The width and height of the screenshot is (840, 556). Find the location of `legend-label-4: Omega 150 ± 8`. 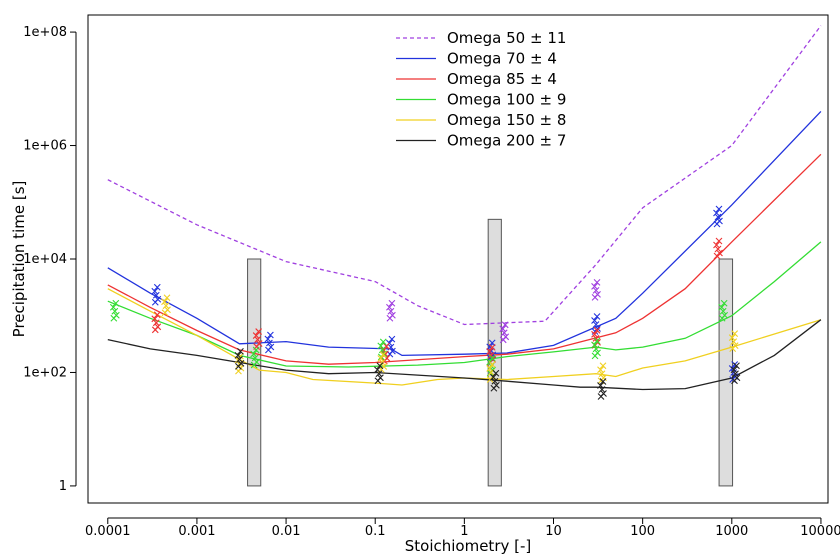

legend-label-4: Omega 150 ± 8 is located at coordinates (506, 120).